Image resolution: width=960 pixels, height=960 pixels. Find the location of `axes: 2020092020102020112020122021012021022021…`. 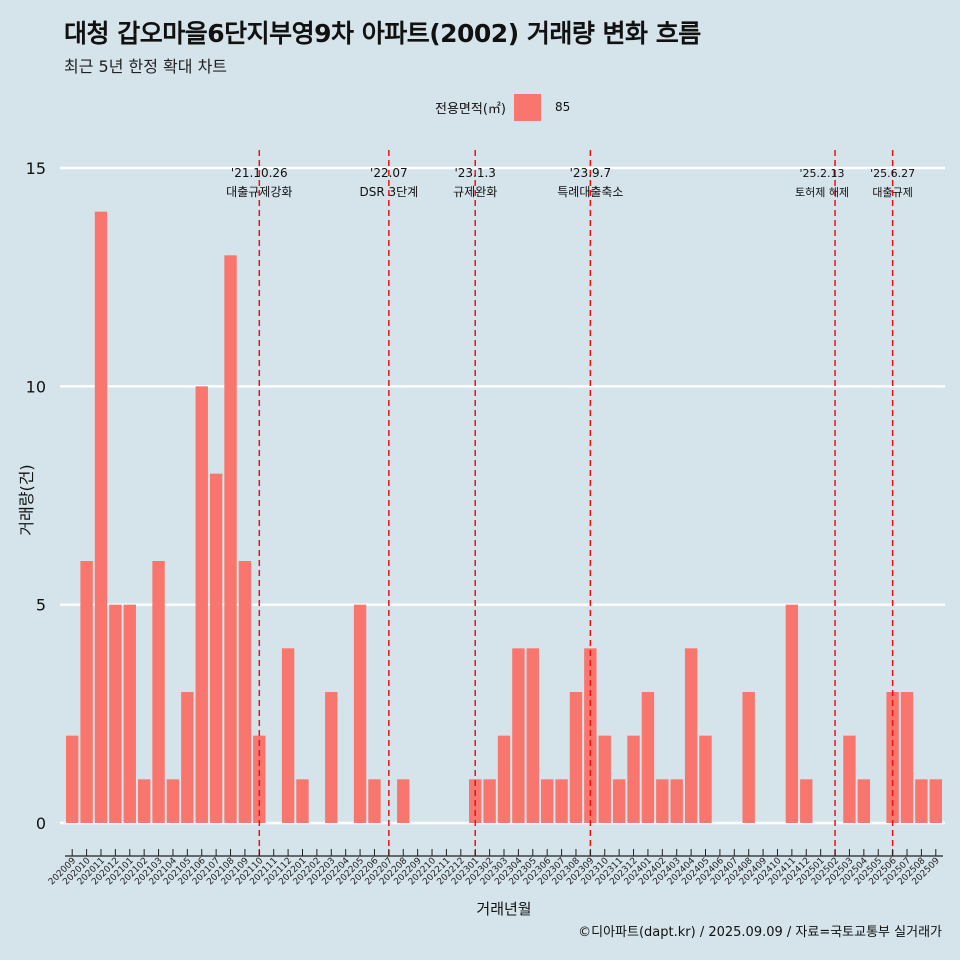

axes: 2020092020102020112020122021012021022021… is located at coordinates (495, 868).